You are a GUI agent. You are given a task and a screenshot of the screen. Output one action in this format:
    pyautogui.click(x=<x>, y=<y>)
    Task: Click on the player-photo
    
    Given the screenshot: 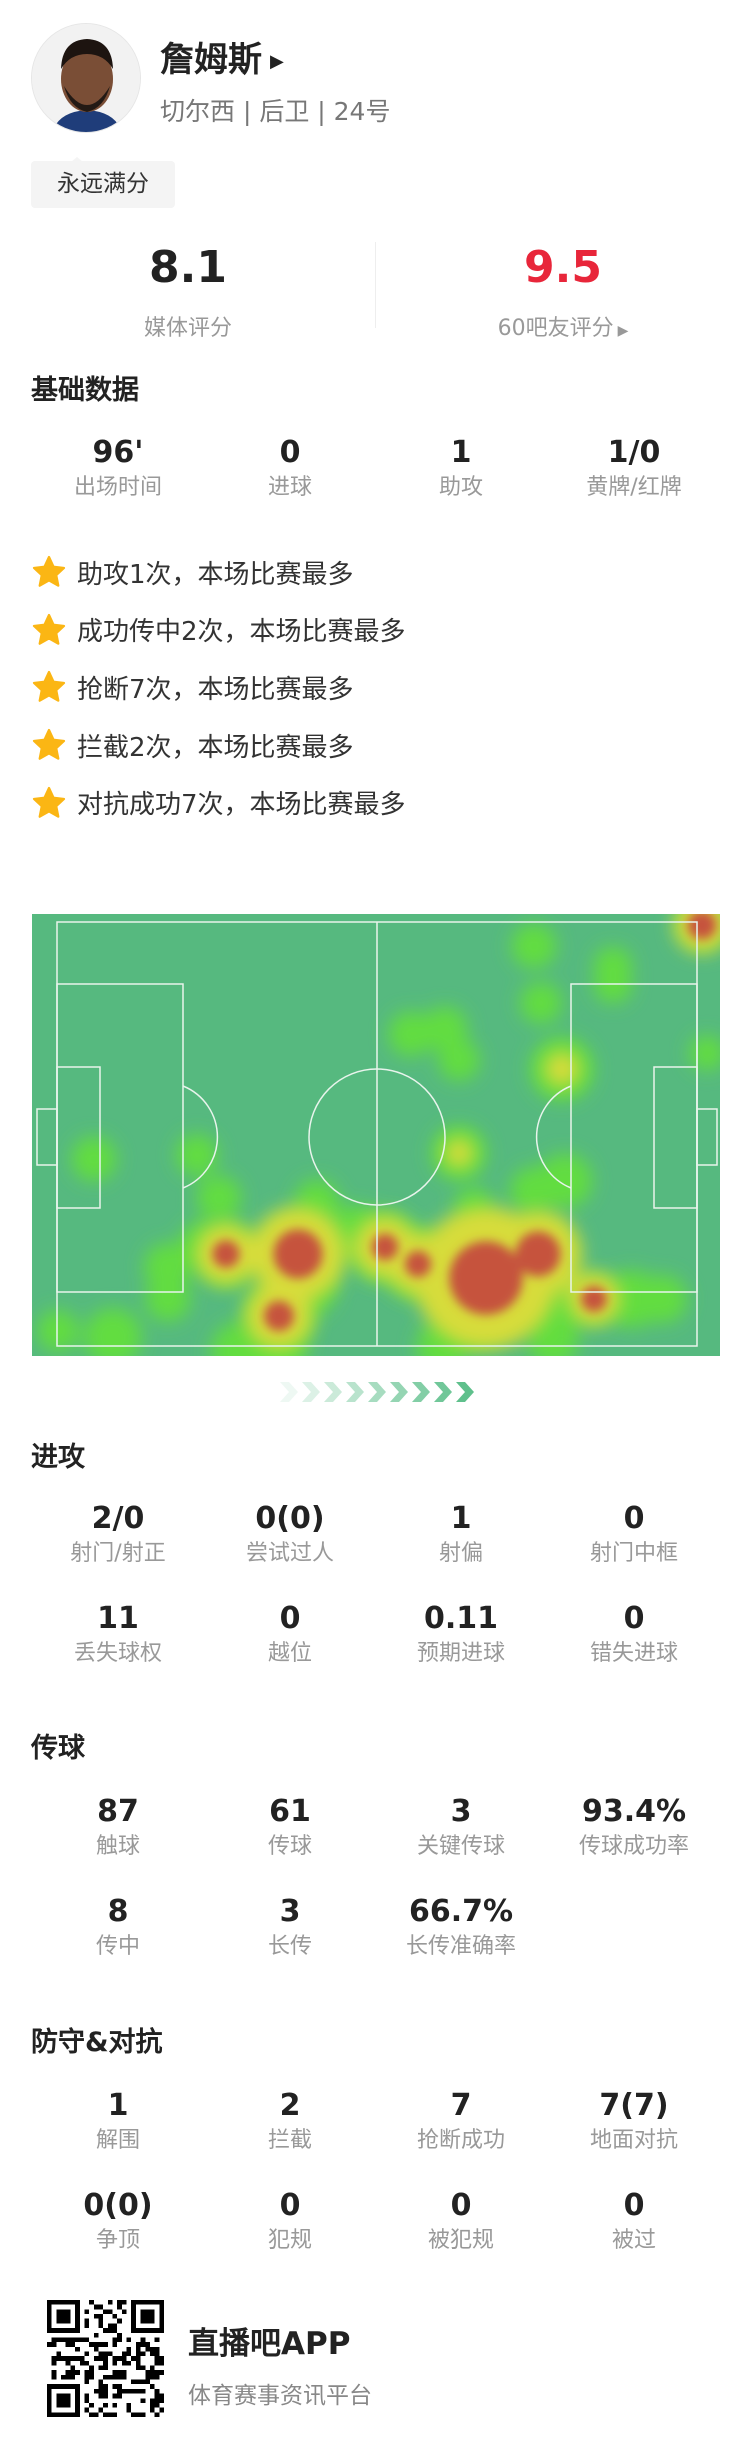 What is the action you would take?
    pyautogui.click(x=86, y=78)
    